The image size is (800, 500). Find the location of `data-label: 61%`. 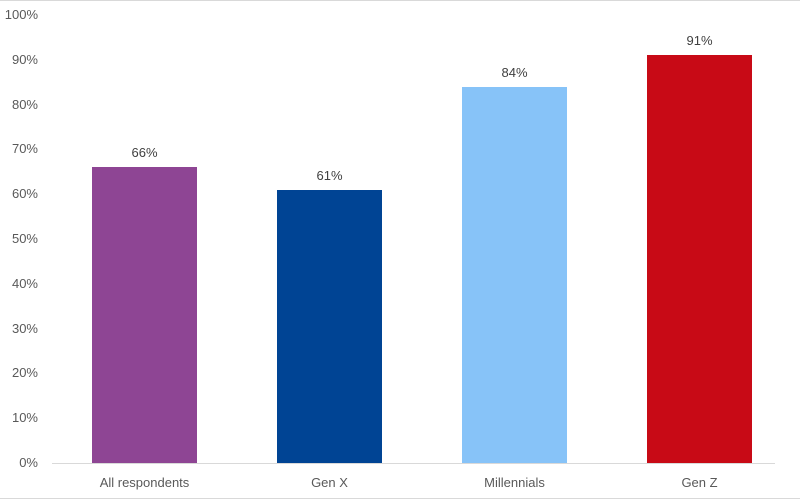

data-label: 61% is located at coordinates (329, 175).